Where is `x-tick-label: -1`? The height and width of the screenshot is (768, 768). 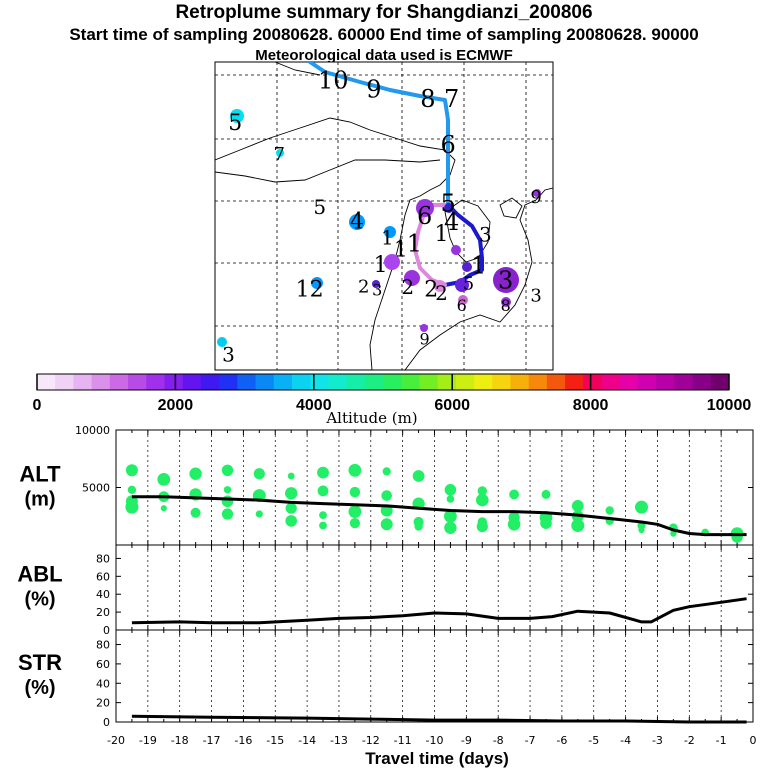
x-tick-label: -1 is located at coordinates (721, 740).